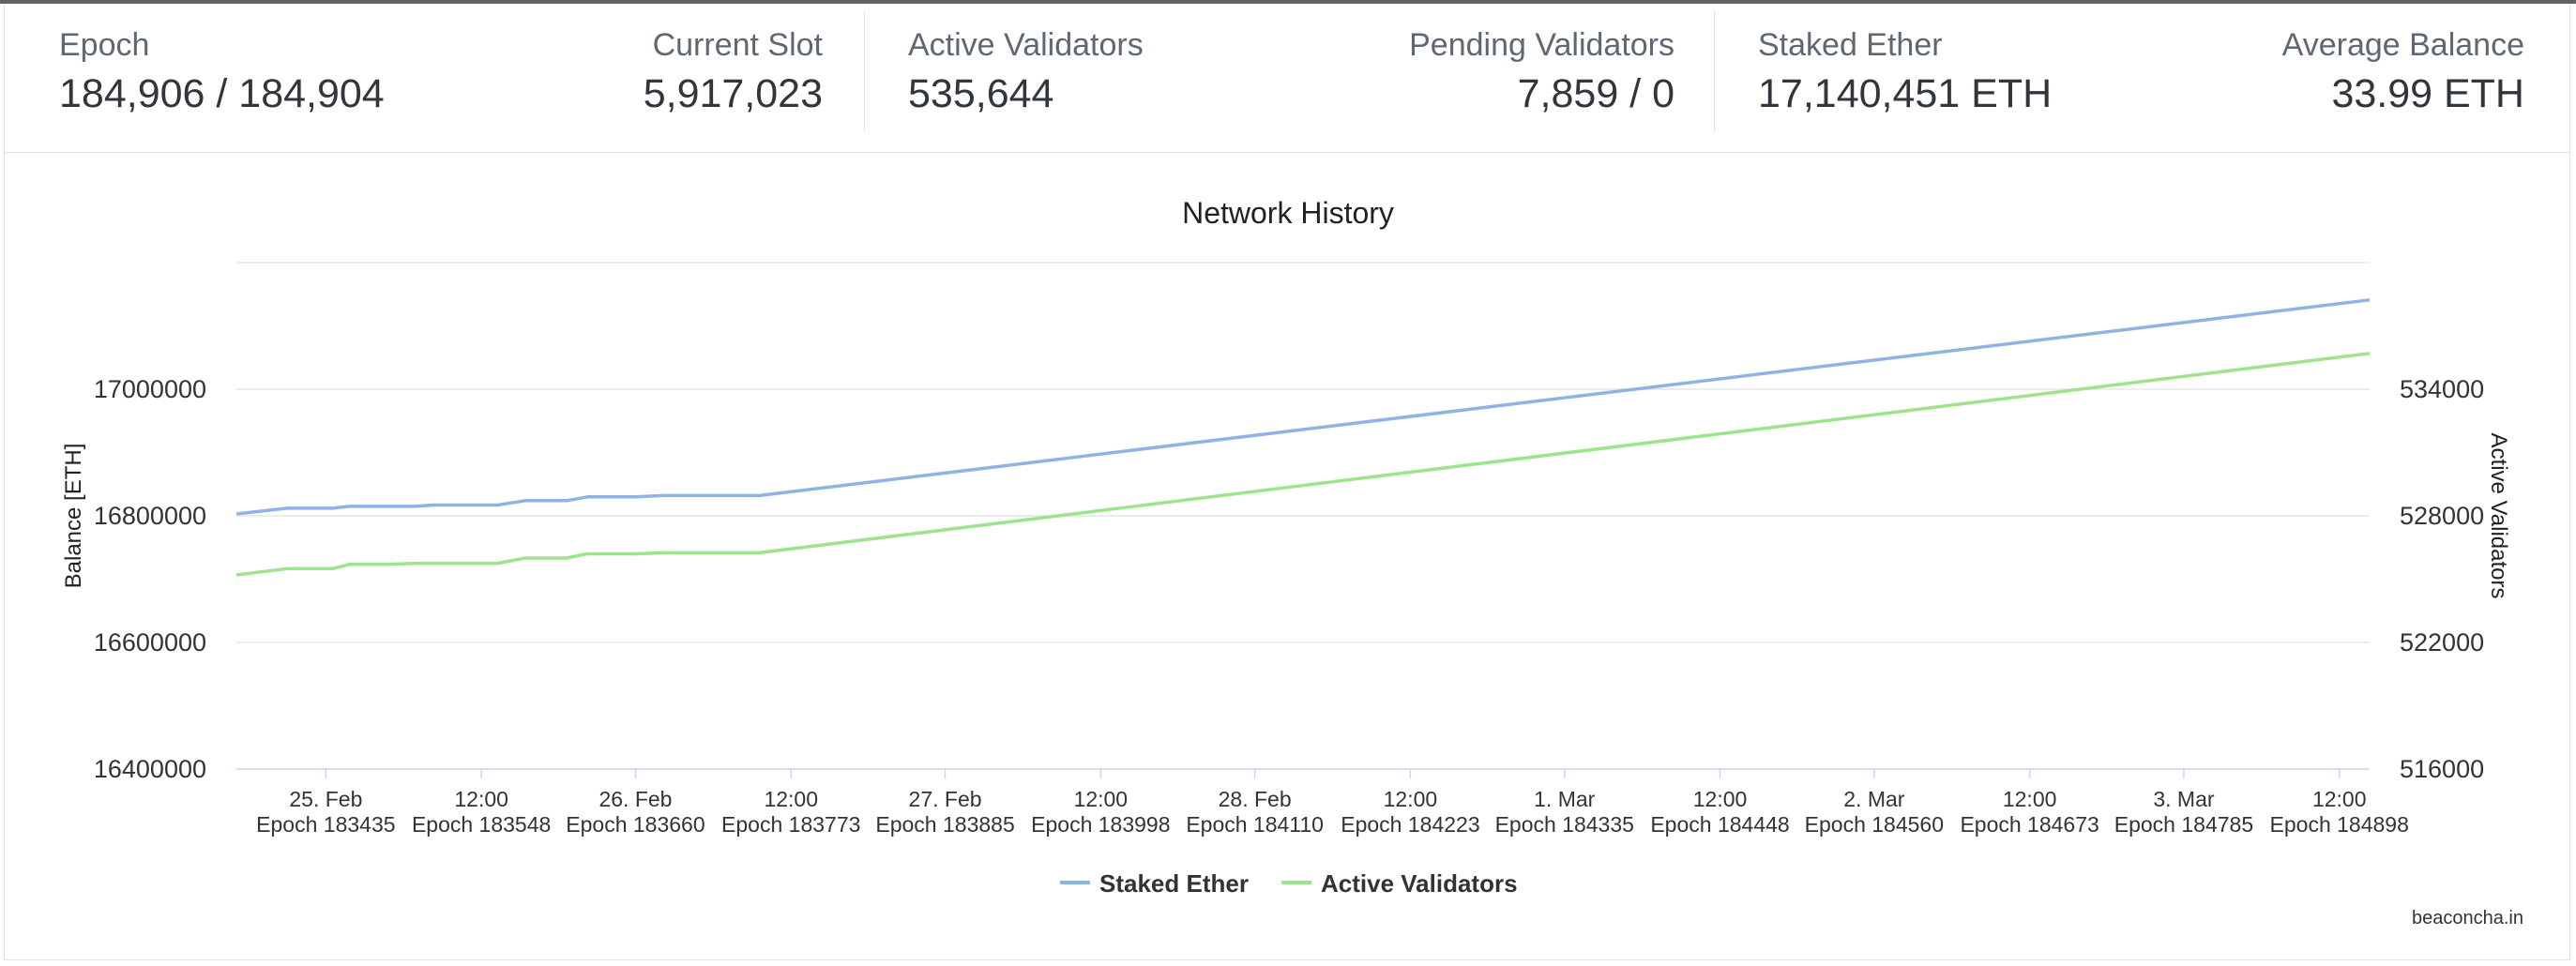  What do you see at coordinates (2442, 516) in the screenshot?
I see `y2-tick-label: 528000` at bounding box center [2442, 516].